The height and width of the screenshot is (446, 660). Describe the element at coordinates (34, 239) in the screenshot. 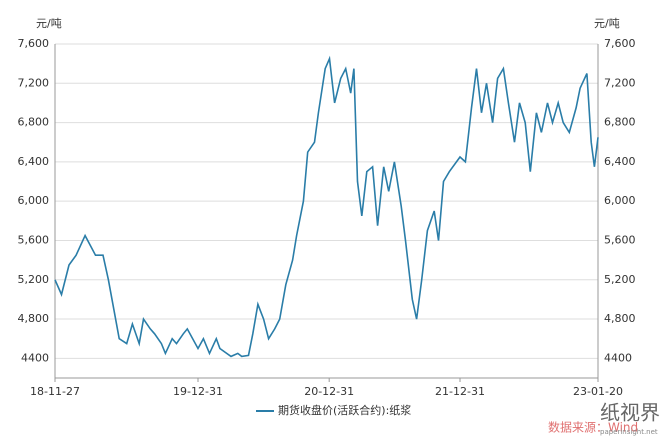

I see `y-tick-label: 5,600` at that location.